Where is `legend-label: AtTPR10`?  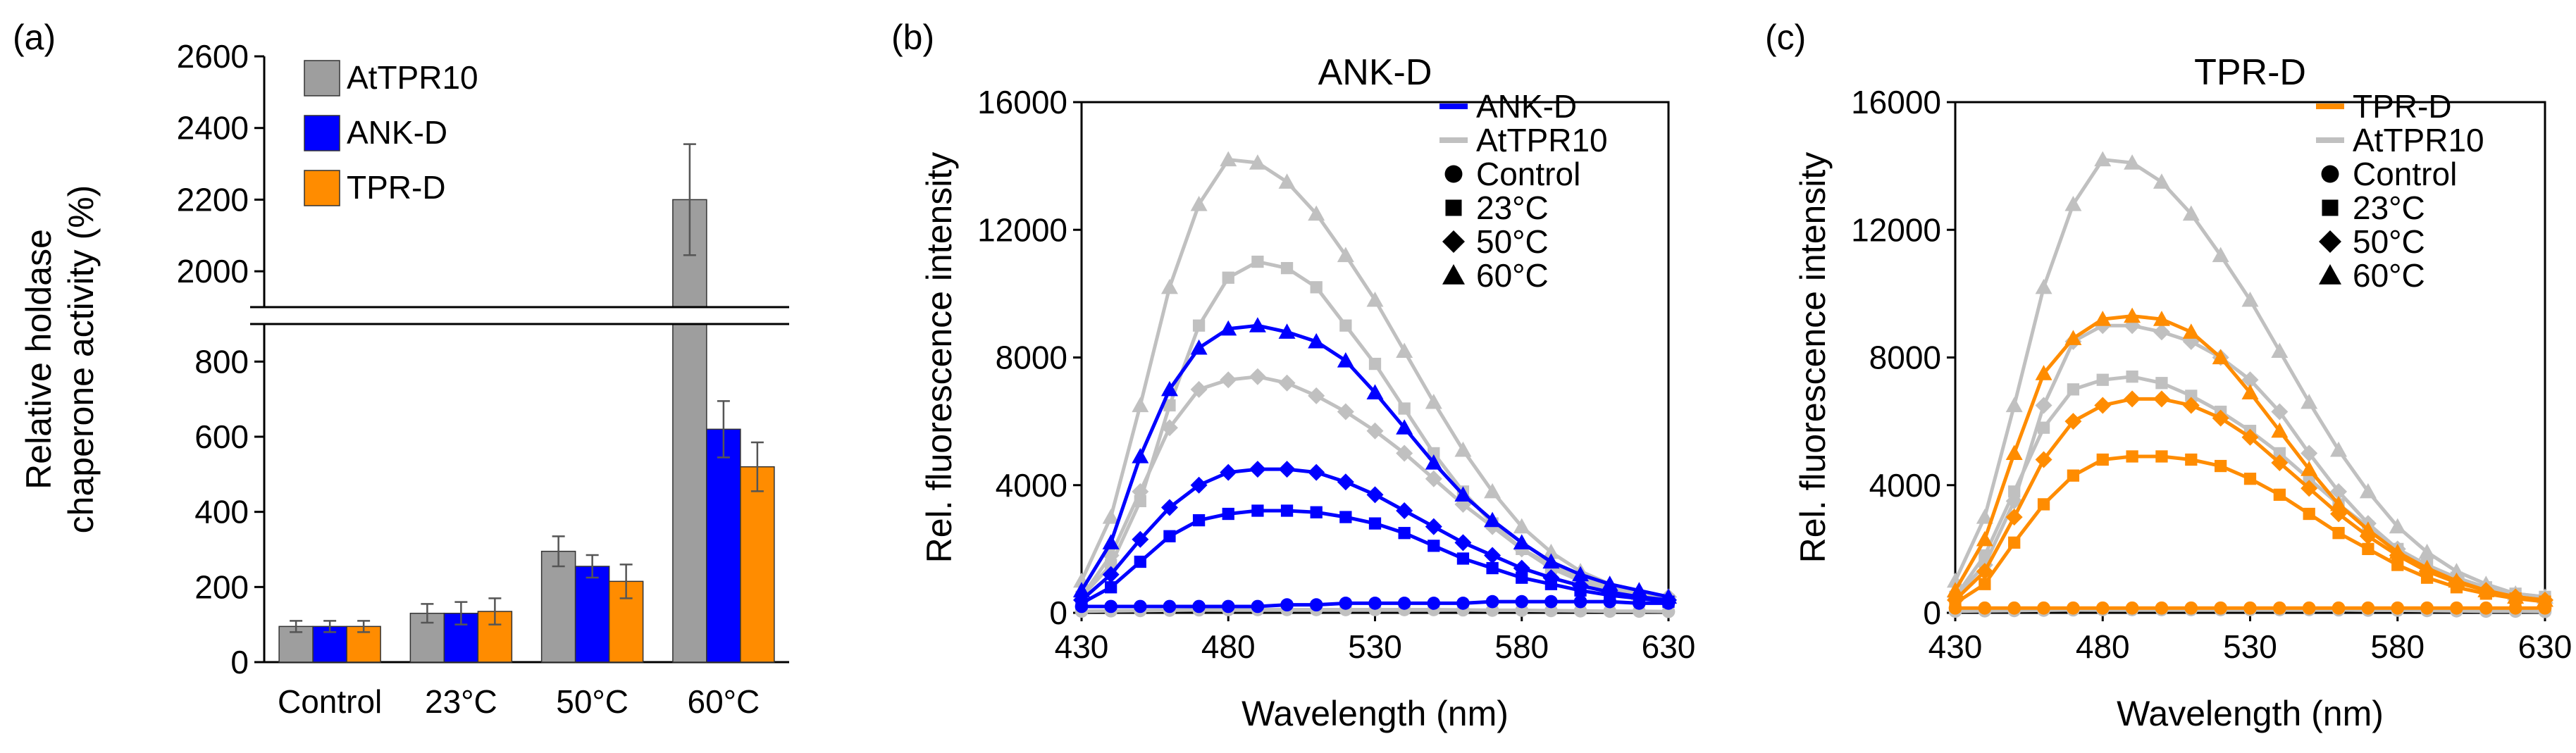 legend-label: AtTPR10 is located at coordinates (412, 77).